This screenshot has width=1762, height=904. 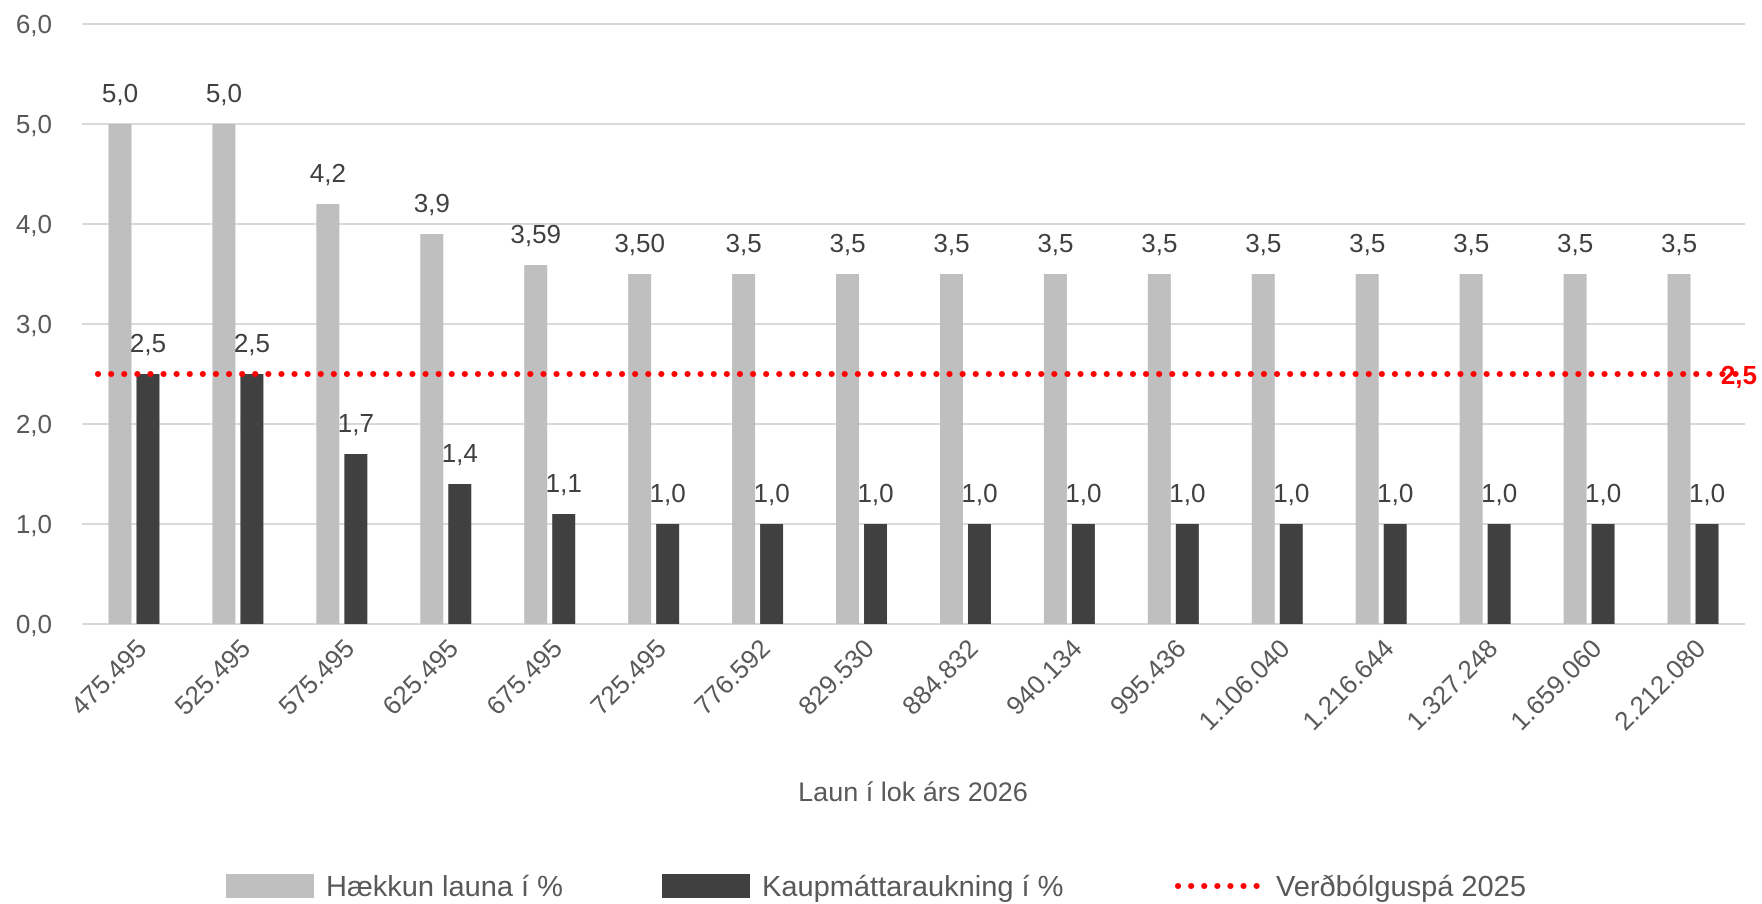 What do you see at coordinates (432, 203) in the screenshot?
I see `data-label-hakkun-launa: 3,9` at bounding box center [432, 203].